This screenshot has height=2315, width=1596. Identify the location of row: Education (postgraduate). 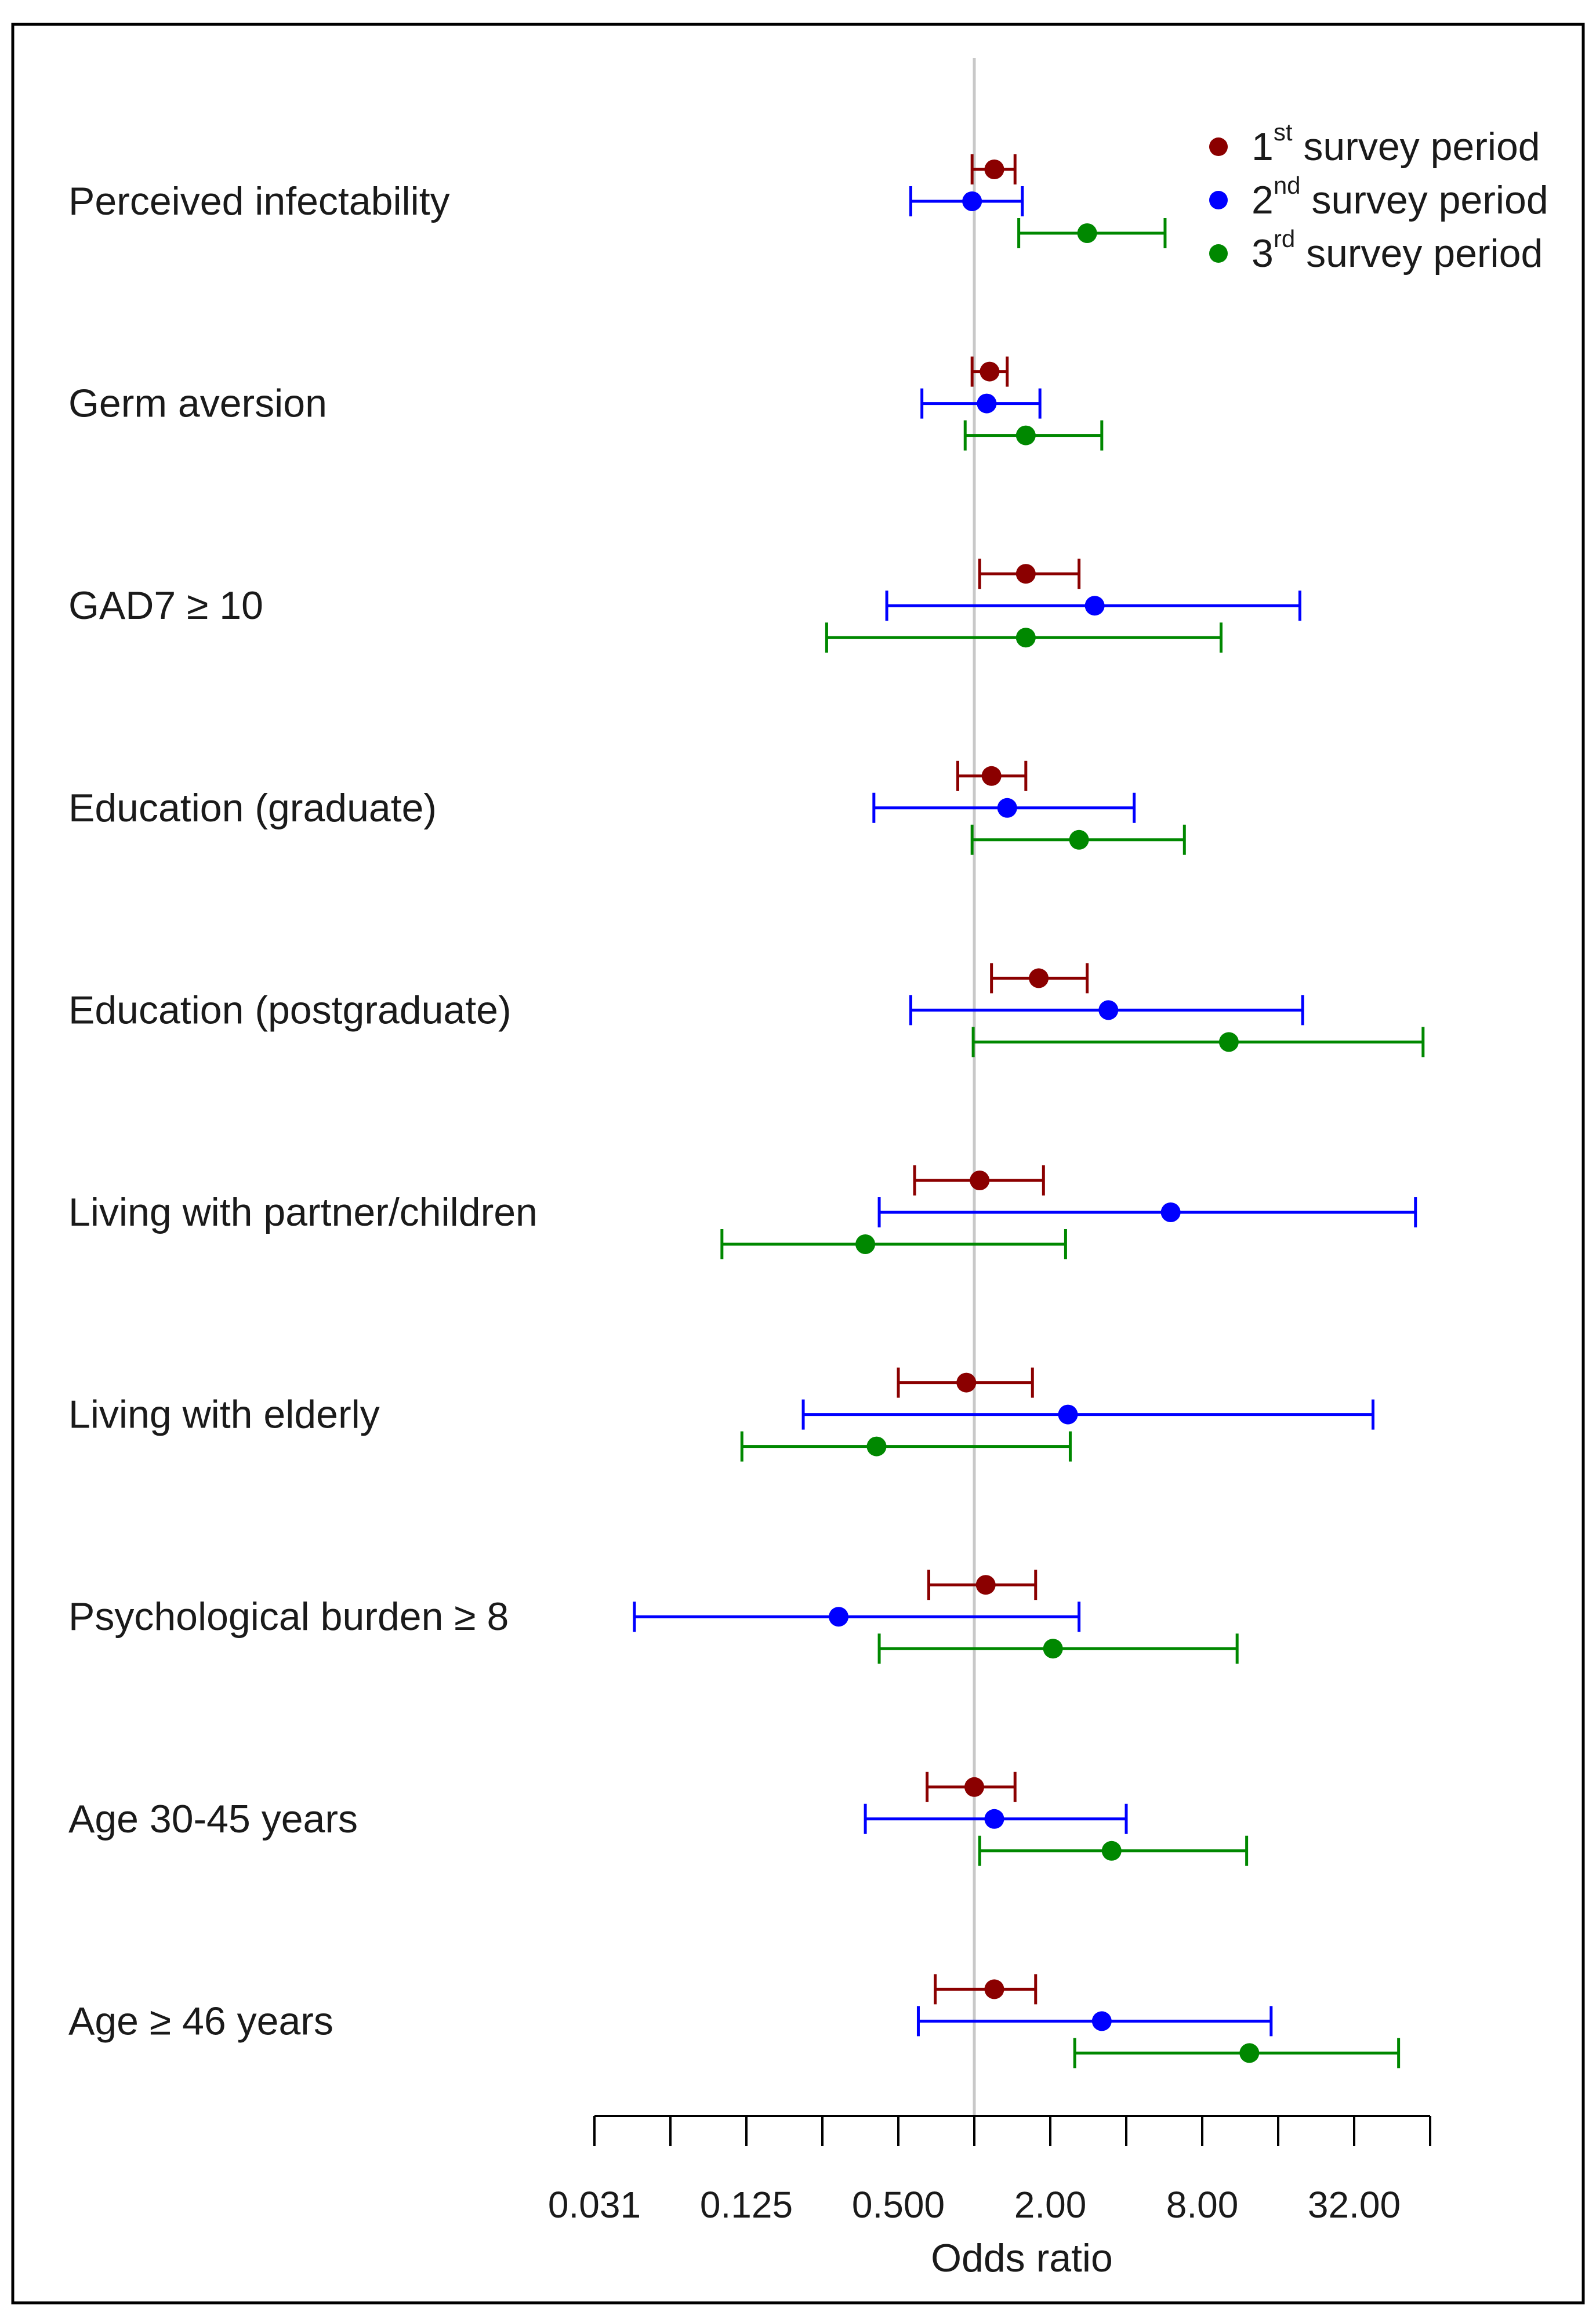
(746, 1010).